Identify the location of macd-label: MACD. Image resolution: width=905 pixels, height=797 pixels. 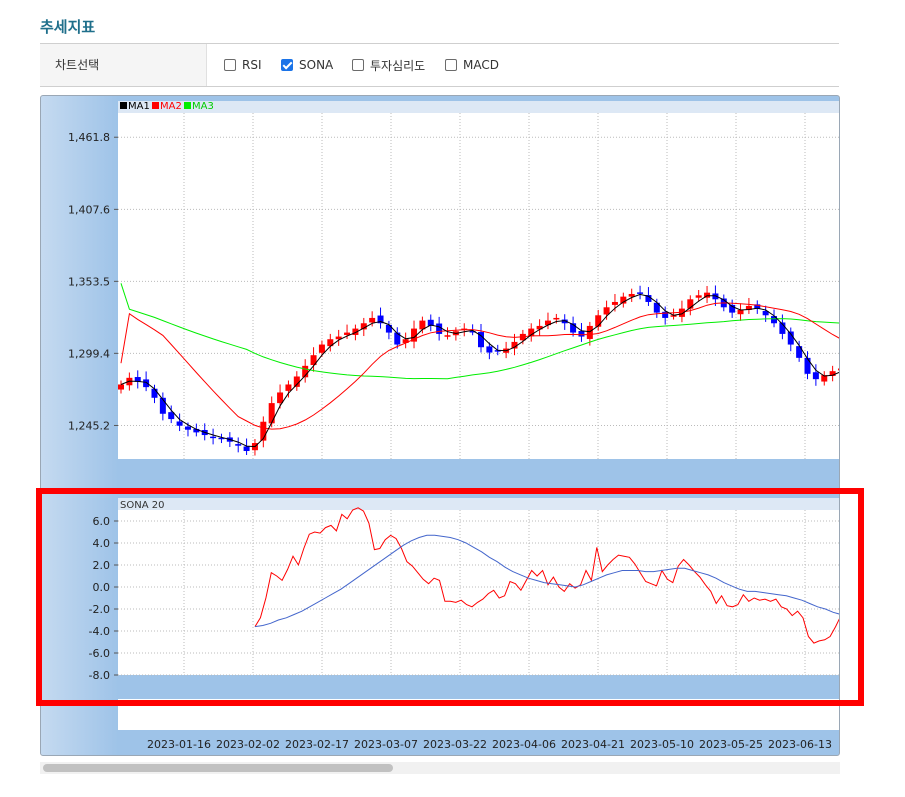
(481, 65).